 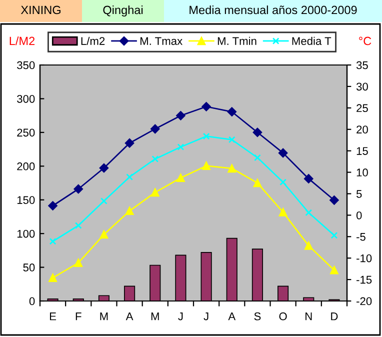 I want to click on y-tick-label: 100, so click(x=26, y=234).